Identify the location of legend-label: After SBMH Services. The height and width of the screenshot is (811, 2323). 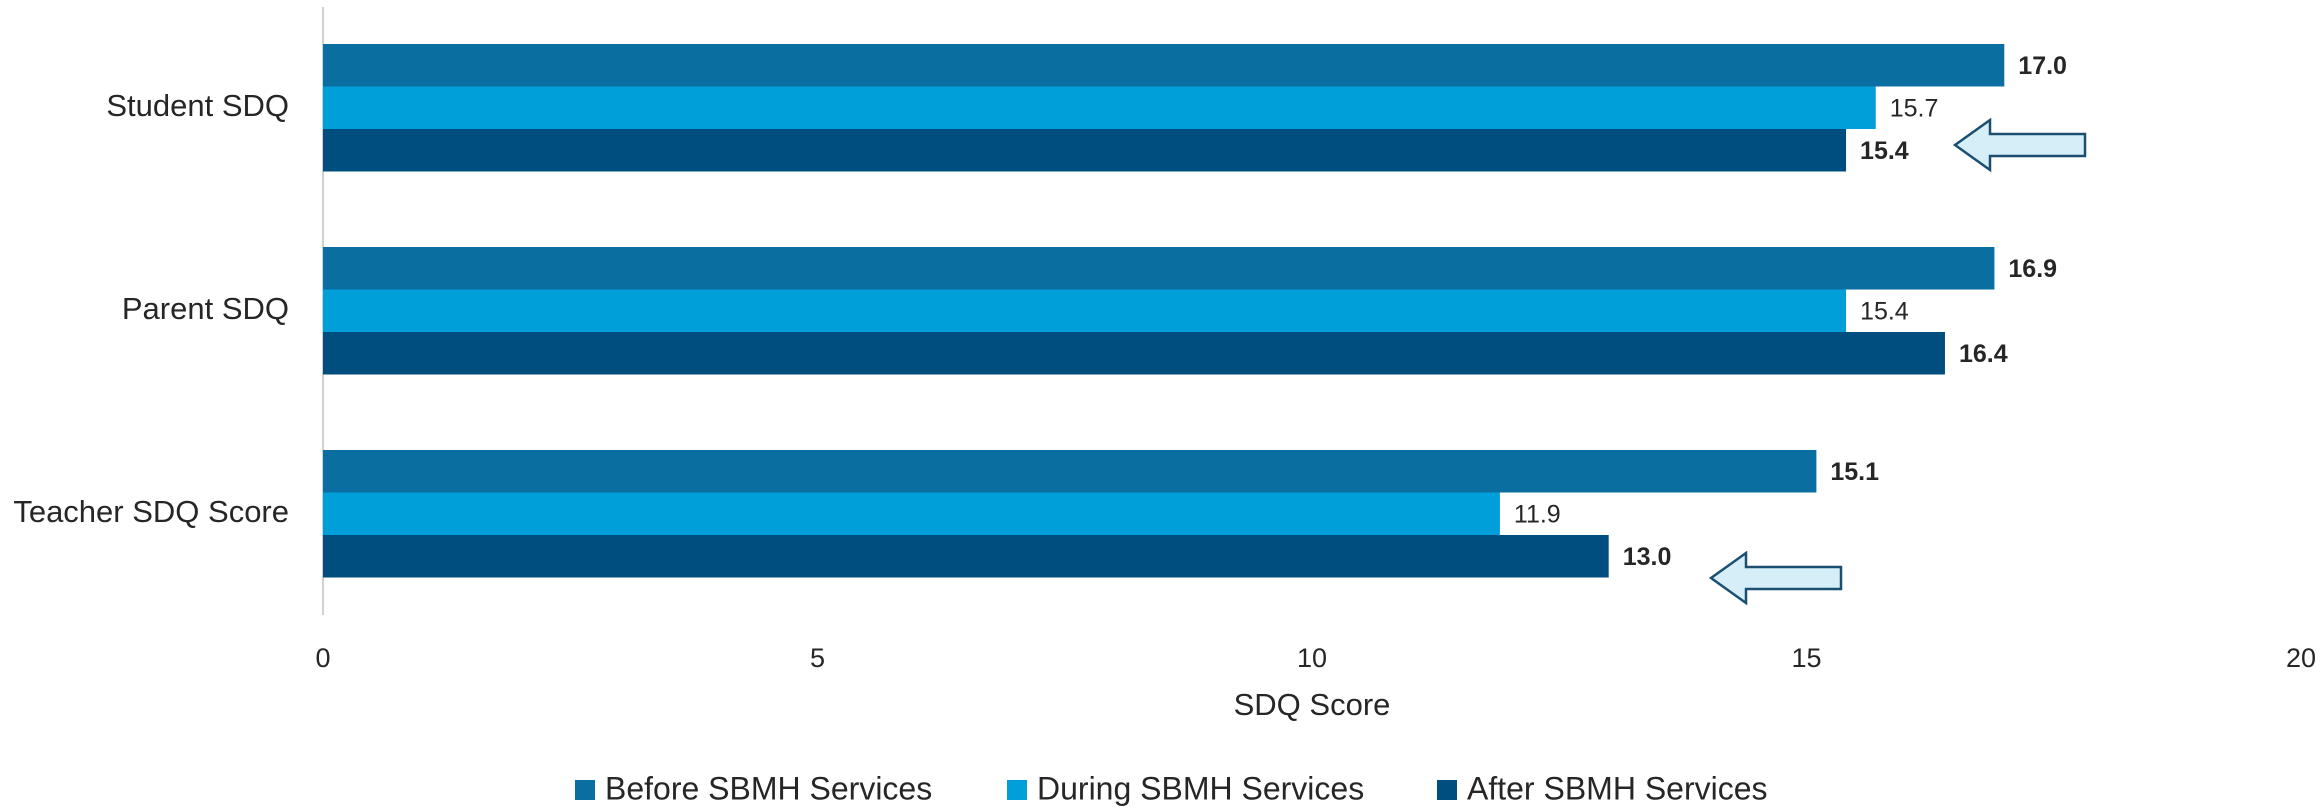
(1617, 788).